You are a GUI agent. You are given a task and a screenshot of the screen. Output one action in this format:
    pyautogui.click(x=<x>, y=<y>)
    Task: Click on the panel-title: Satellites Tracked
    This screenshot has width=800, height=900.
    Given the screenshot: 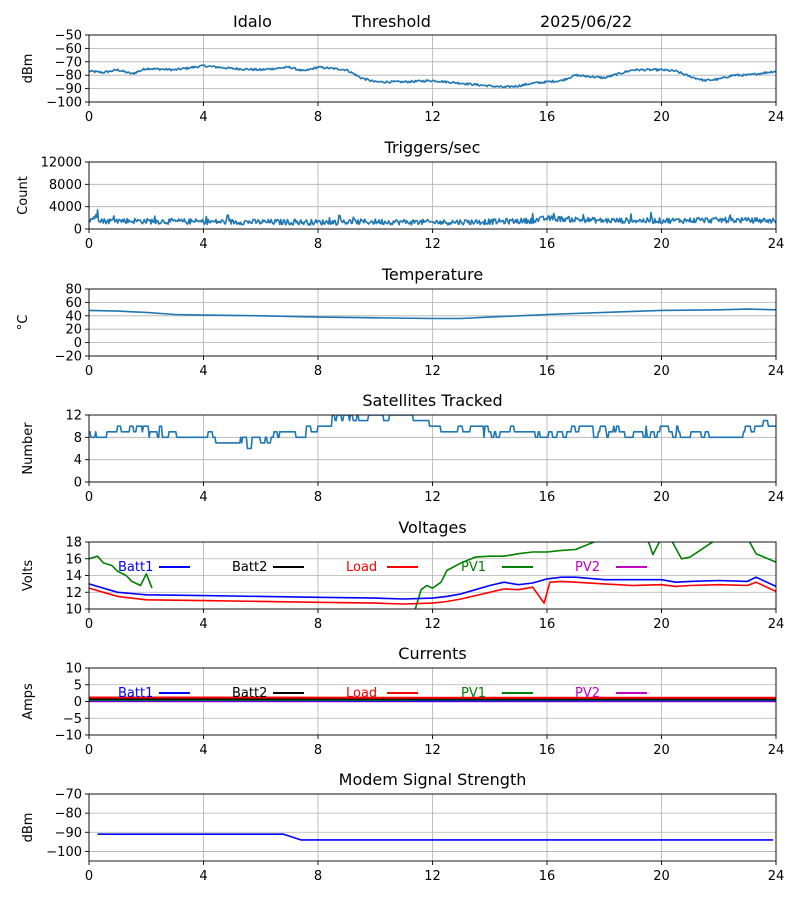 What is the action you would take?
    pyautogui.click(x=432, y=400)
    